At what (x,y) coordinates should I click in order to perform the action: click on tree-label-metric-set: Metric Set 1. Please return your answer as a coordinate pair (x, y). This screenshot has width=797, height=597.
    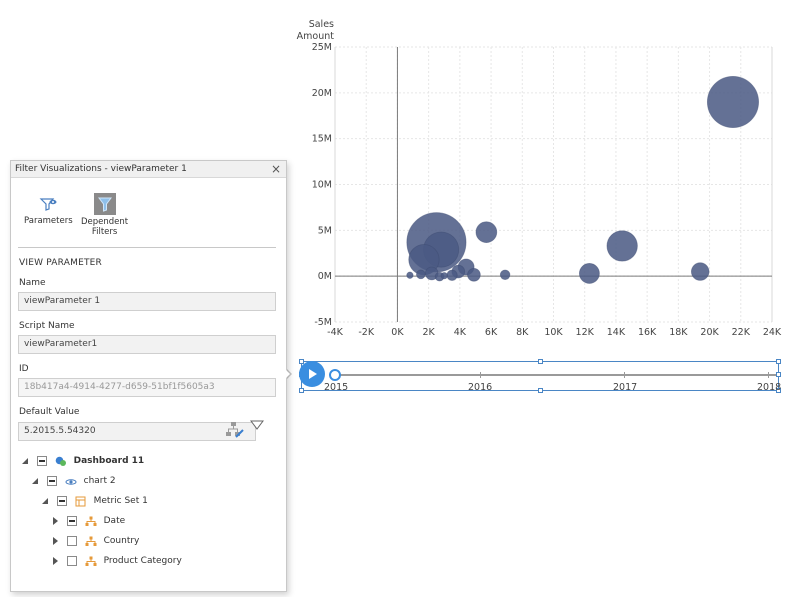
    Looking at the image, I should click on (120, 501).